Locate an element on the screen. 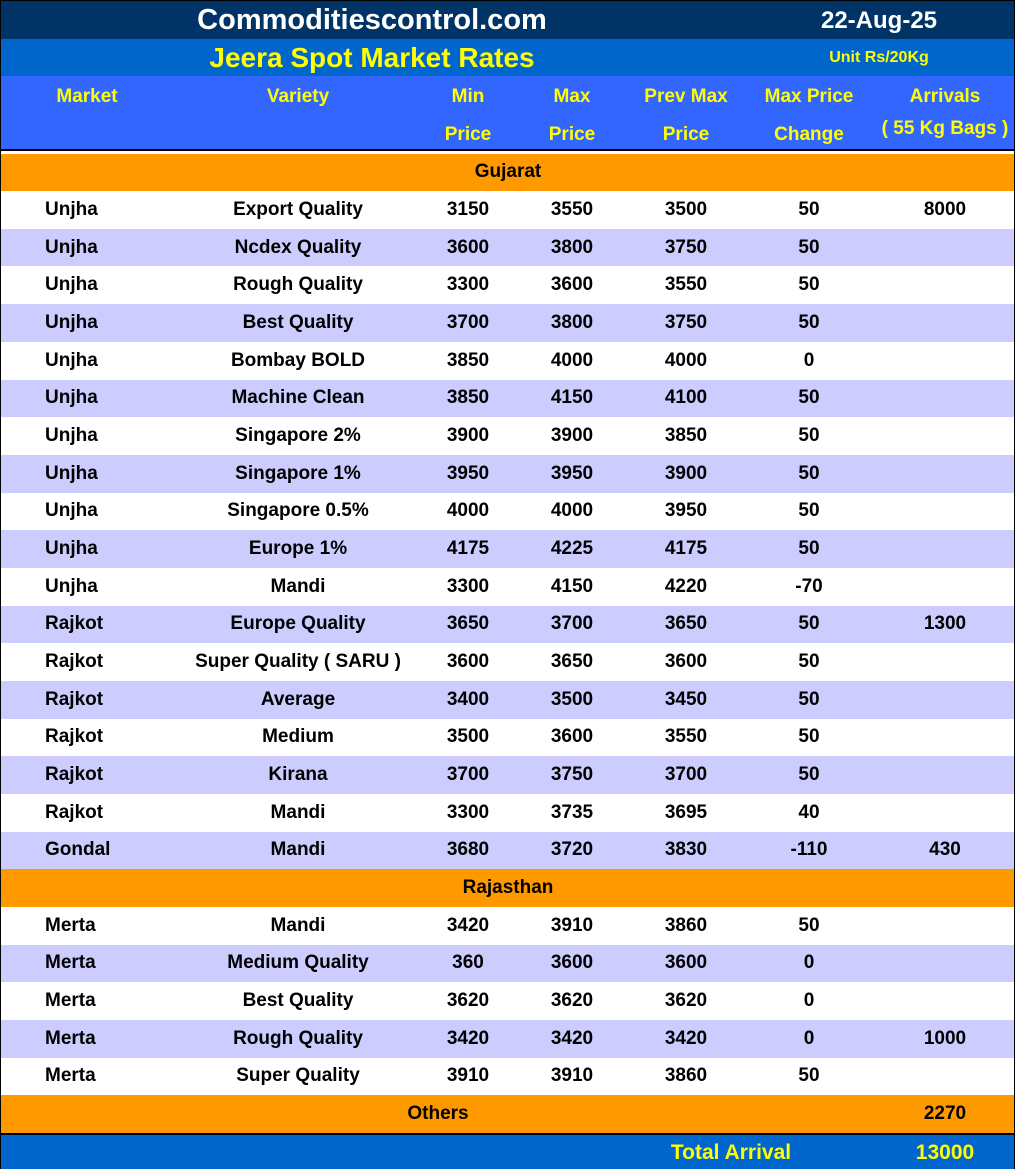 This screenshot has width=1015, height=1169. cell-prev-max-price: 3550 is located at coordinates (686, 737).